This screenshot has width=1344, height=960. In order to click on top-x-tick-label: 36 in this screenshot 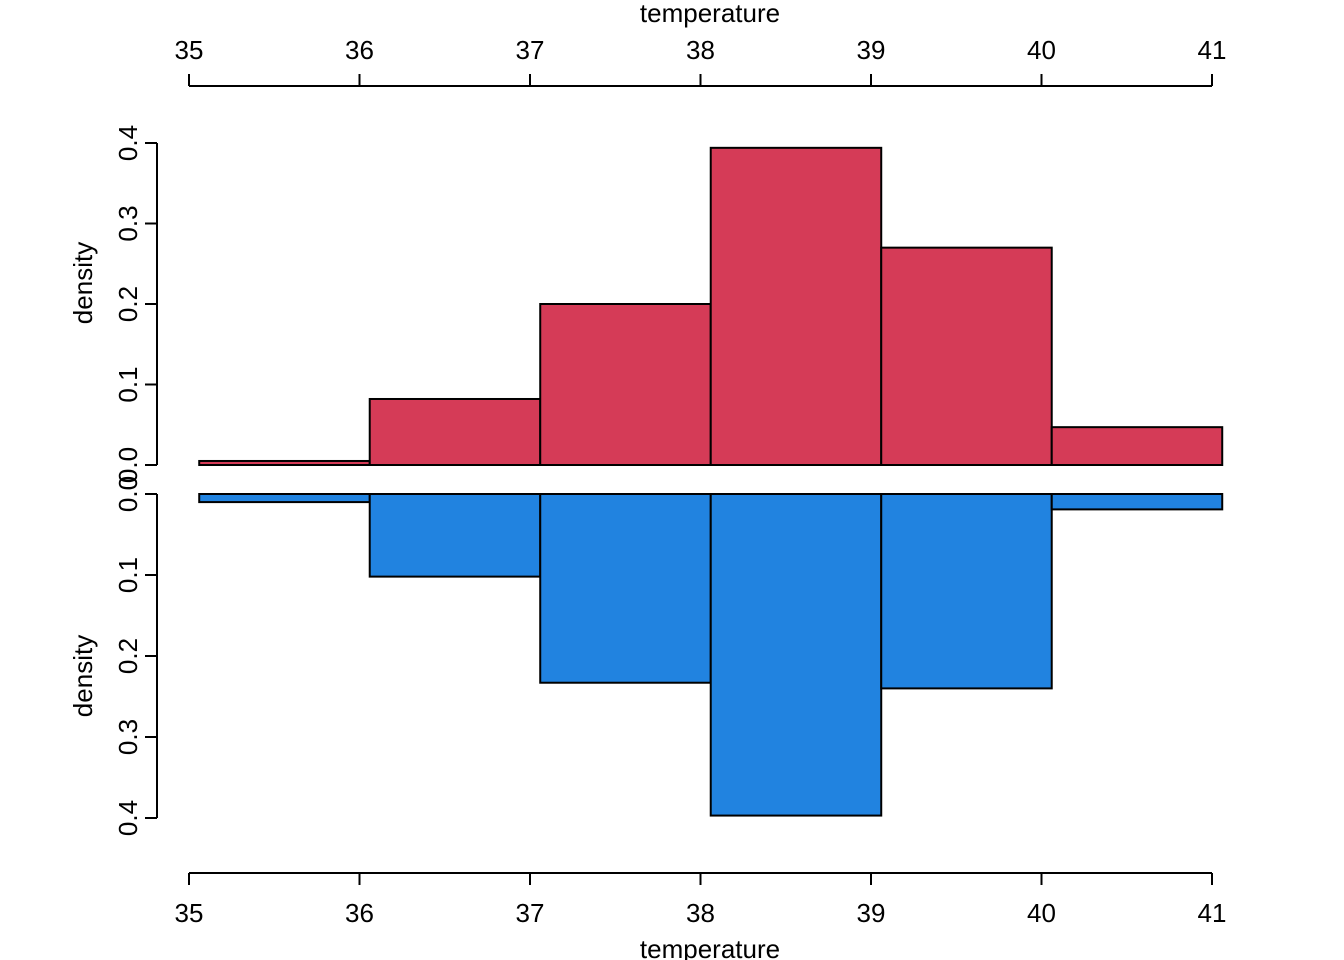, I will do `click(359, 50)`.